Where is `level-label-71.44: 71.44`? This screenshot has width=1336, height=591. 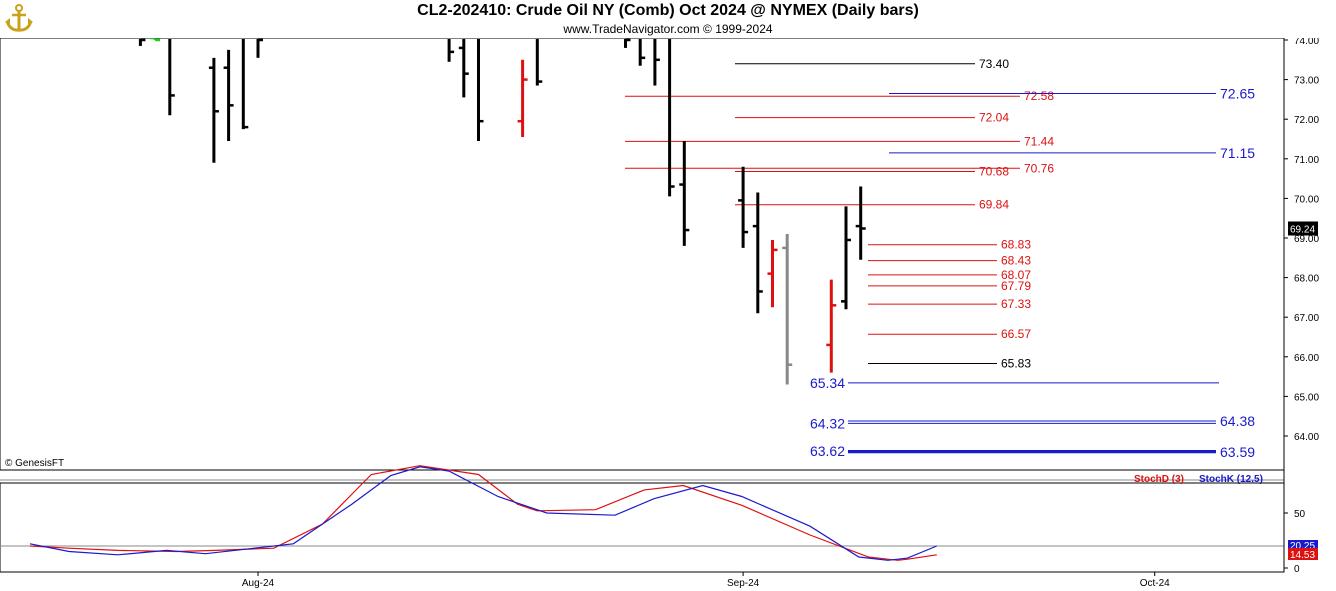
level-label-71.44: 71.44 is located at coordinates (1039, 141).